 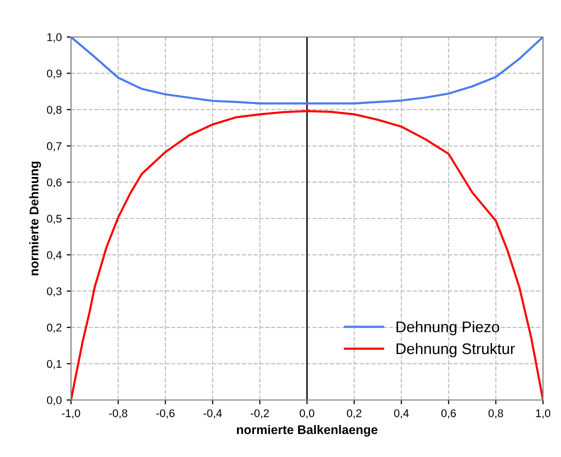 I want to click on y-tick-label: 1,0, so click(x=54, y=37).